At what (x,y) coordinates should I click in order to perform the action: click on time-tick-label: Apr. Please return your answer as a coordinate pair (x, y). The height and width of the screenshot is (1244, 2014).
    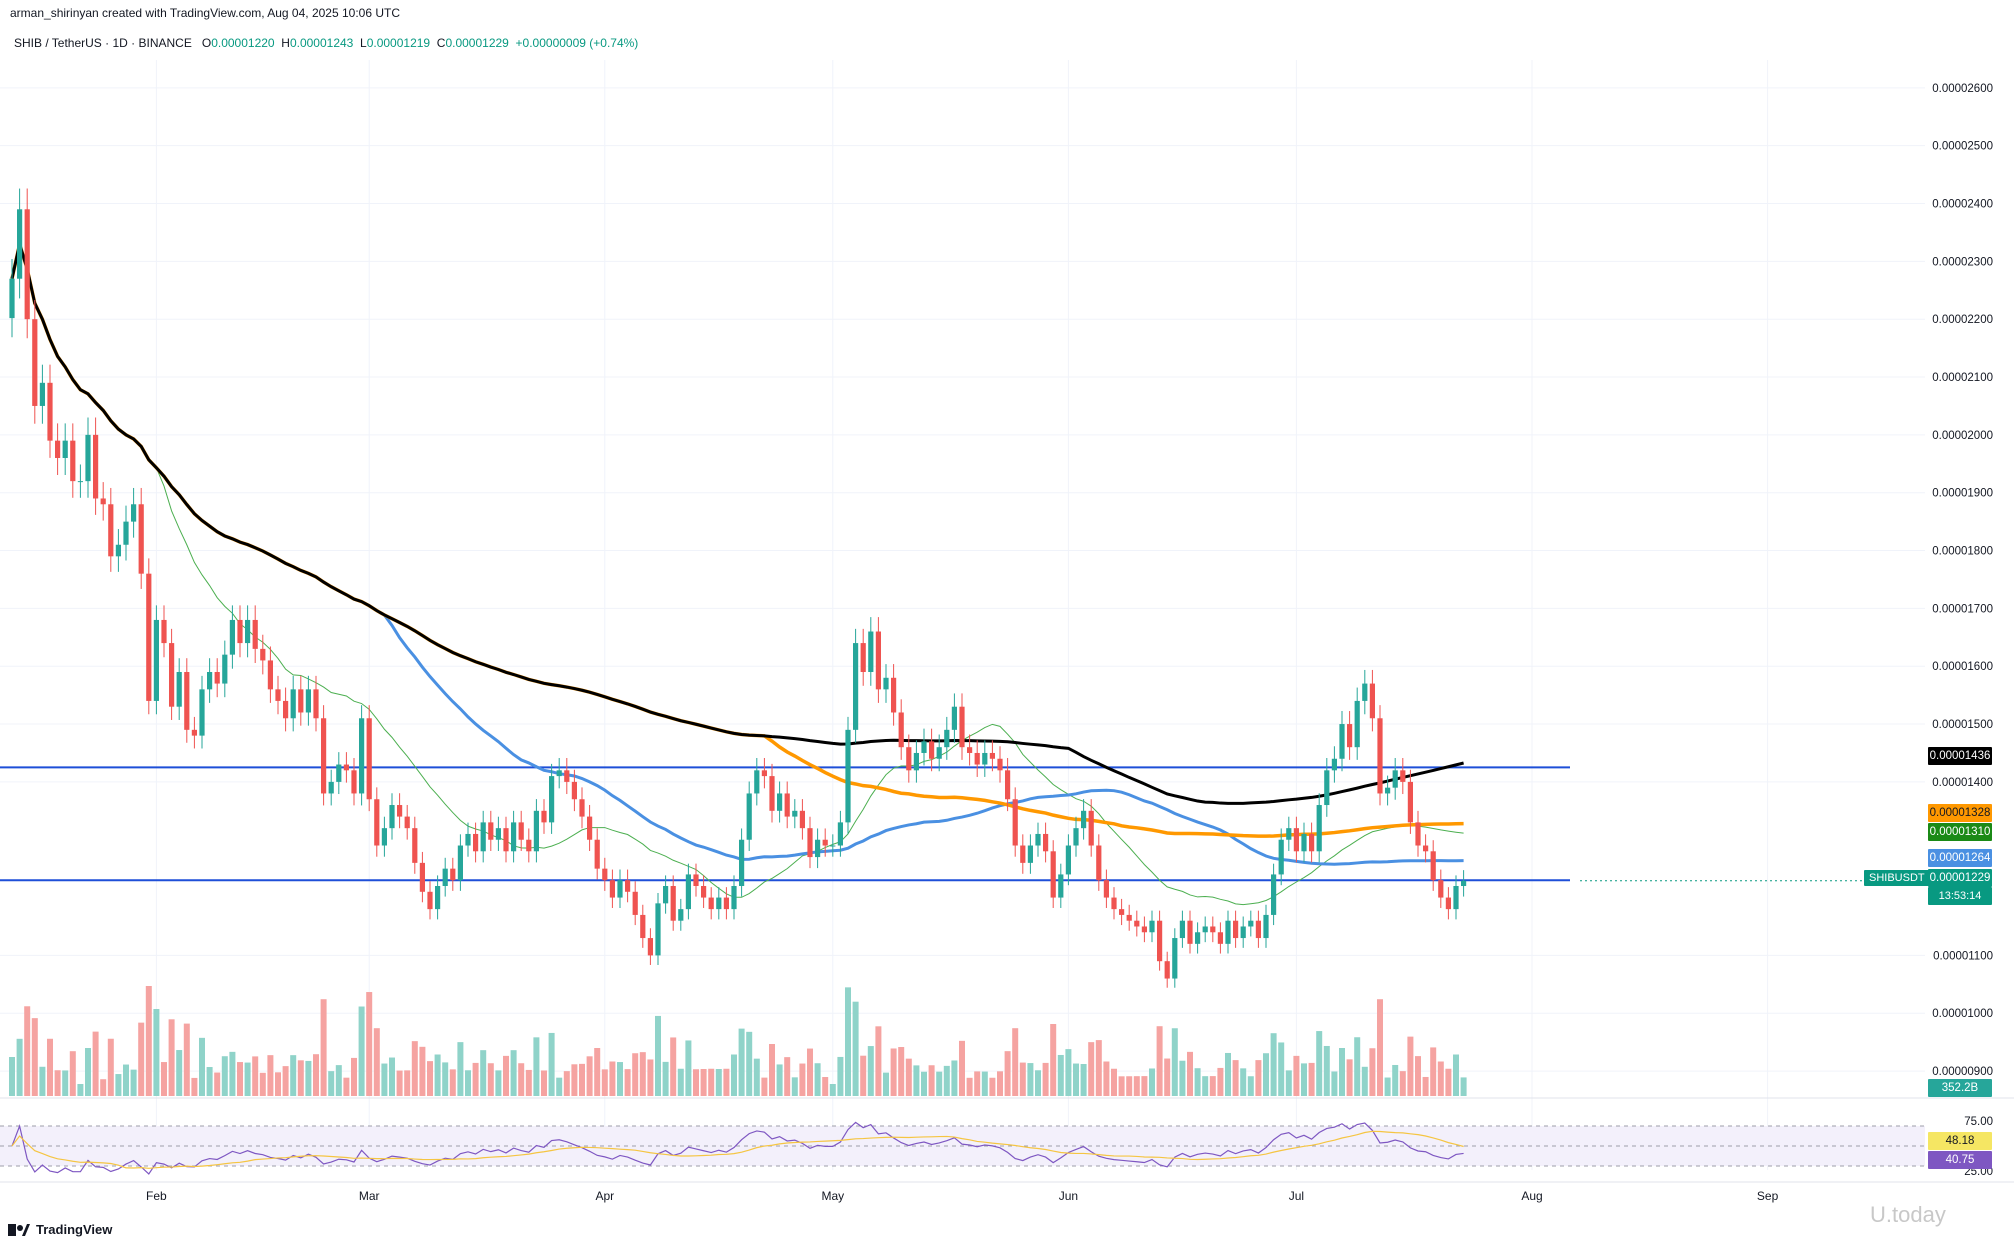
    Looking at the image, I should click on (604, 1196).